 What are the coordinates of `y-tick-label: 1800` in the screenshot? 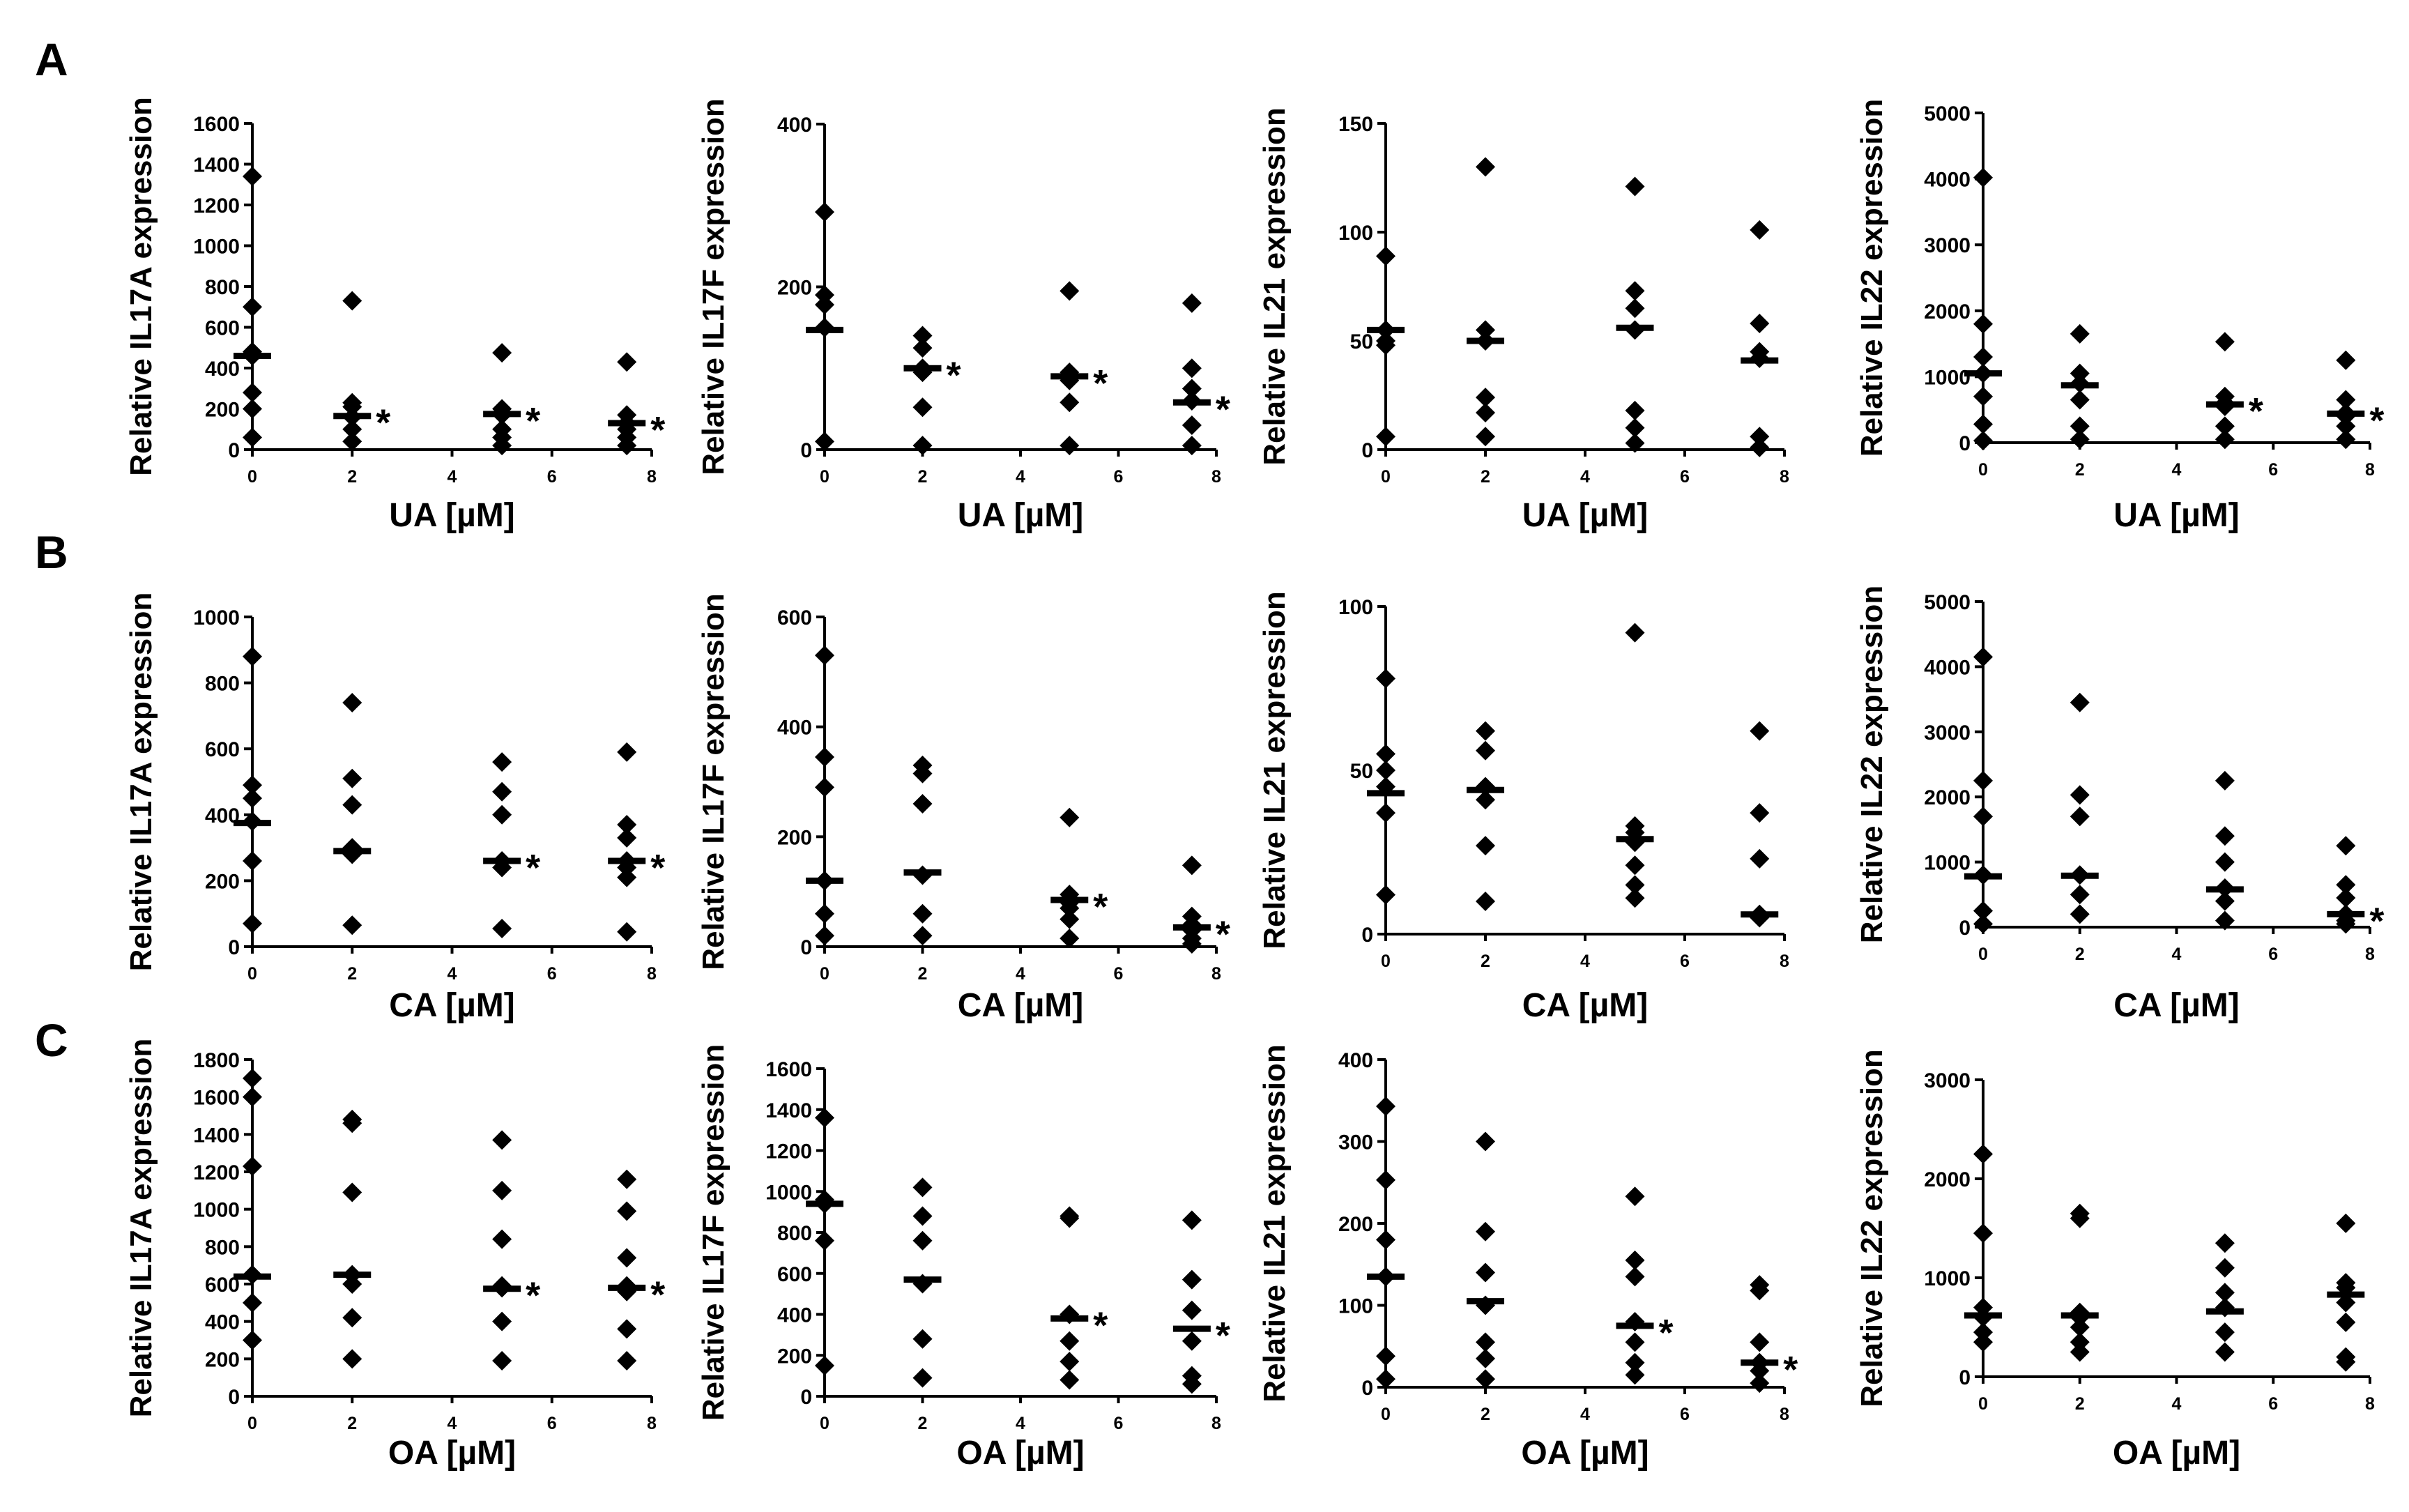 It's located at (217, 1060).